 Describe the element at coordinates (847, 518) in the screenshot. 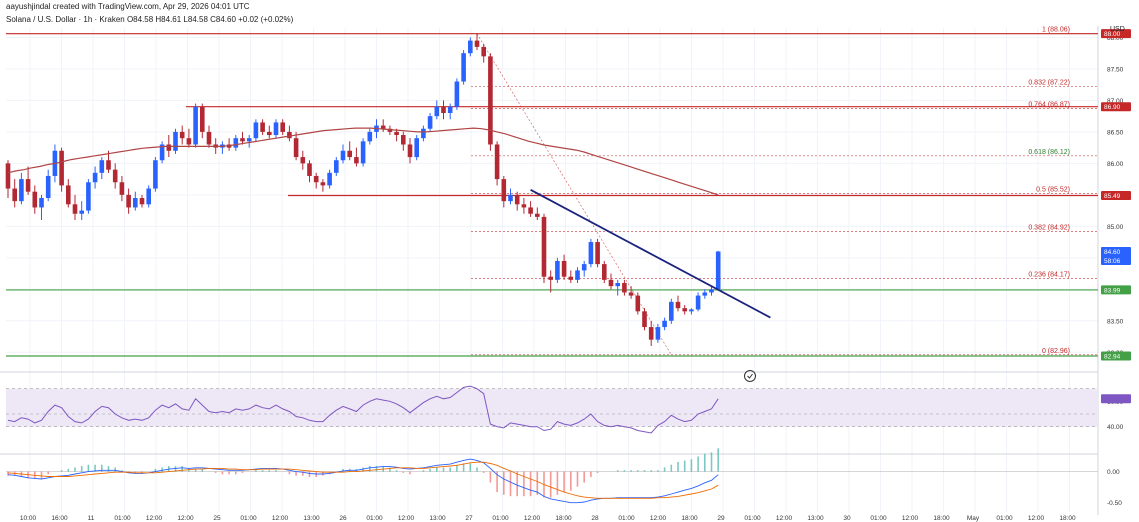

I see `time-tick-label: 30` at that location.